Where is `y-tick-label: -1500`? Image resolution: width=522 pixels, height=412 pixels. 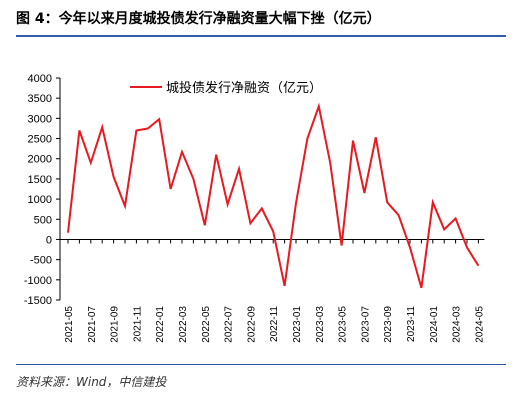 y-tick-label: -1500 is located at coordinates (38, 301).